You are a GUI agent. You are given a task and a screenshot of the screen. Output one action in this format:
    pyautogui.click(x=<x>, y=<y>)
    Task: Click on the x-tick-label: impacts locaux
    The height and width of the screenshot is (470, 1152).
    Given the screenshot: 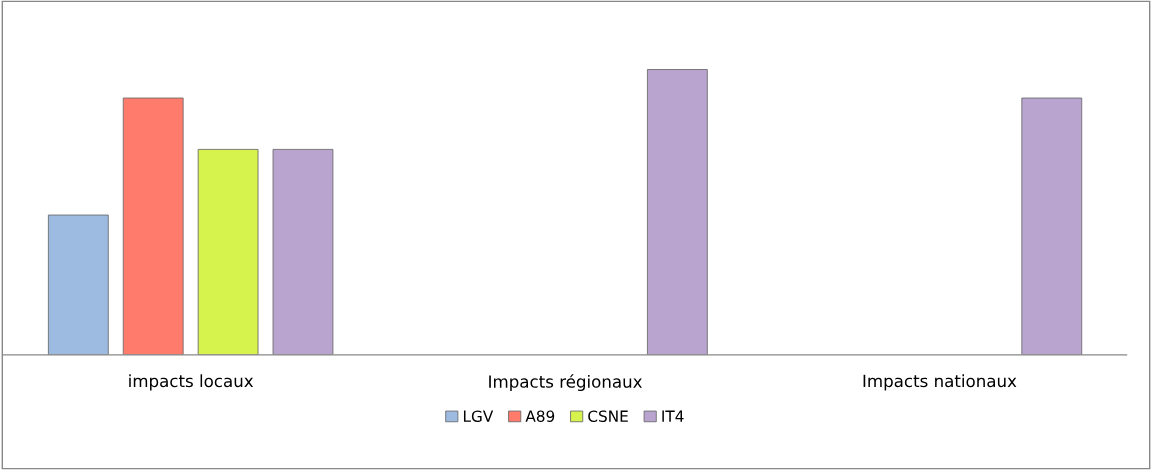 What is the action you would take?
    pyautogui.click(x=191, y=382)
    